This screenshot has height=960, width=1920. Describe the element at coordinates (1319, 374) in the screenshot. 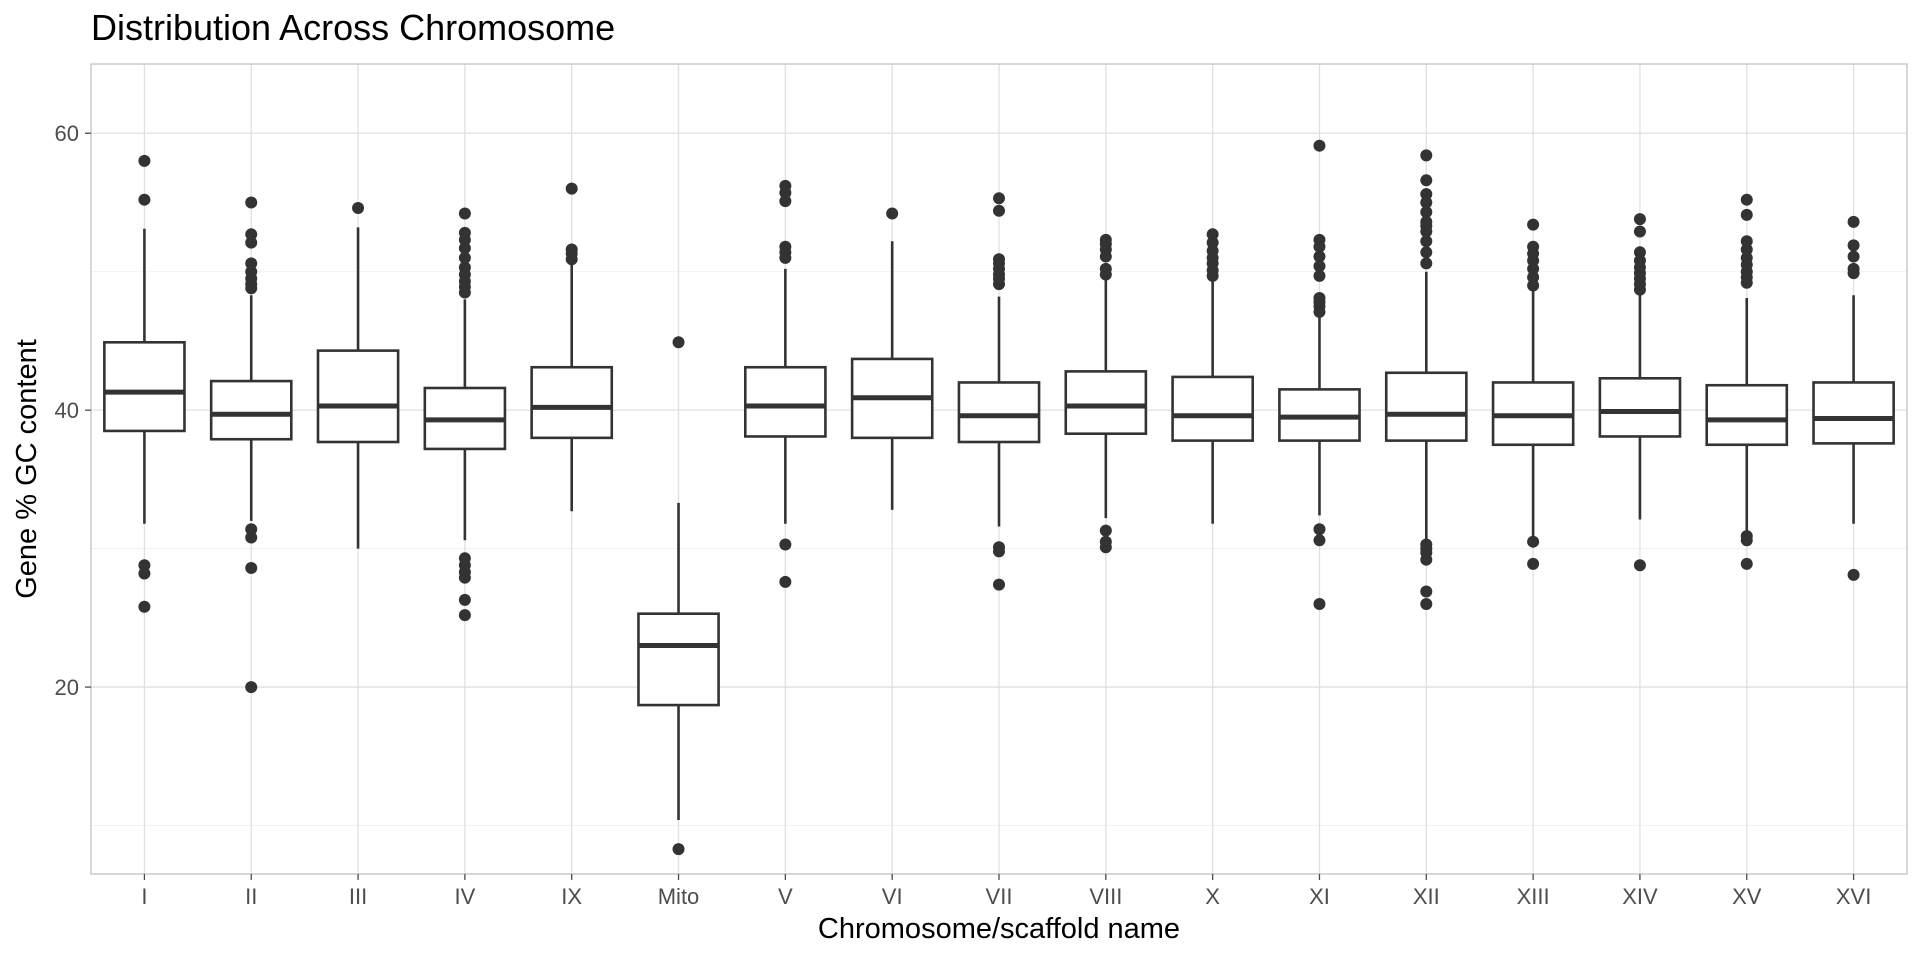

I see `box-group-xi` at that location.